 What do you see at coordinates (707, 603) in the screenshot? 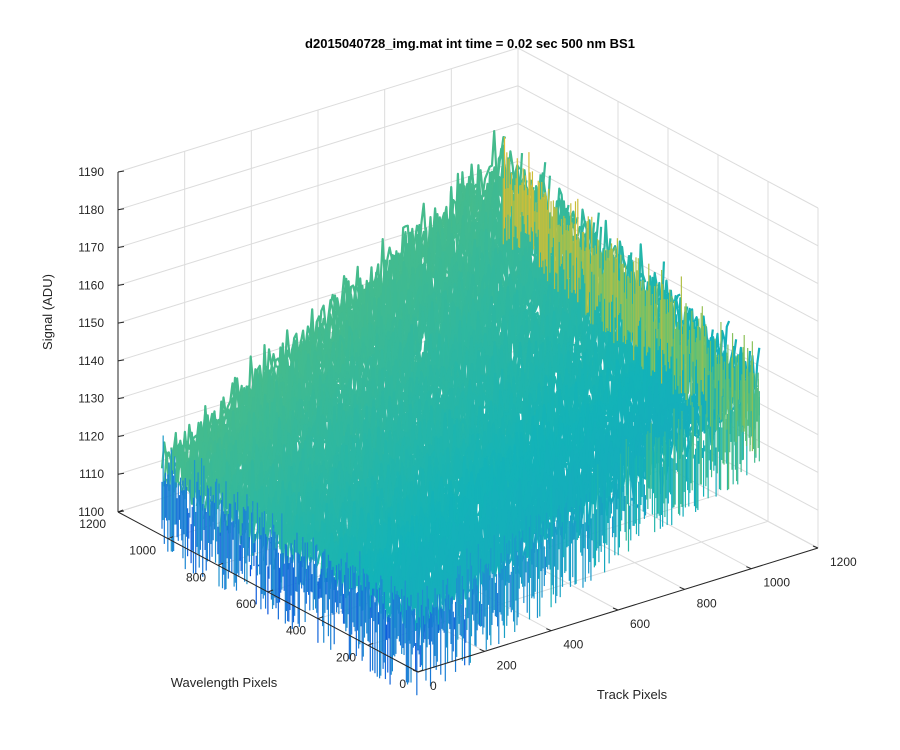
I see `track-tick-label: 800` at bounding box center [707, 603].